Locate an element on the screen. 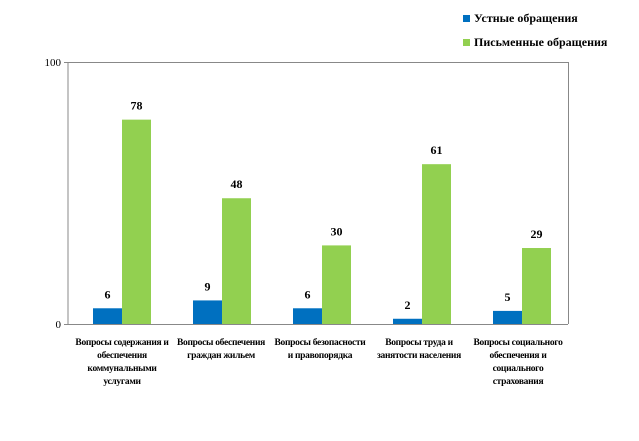 The height and width of the screenshot is (441, 639). data-label: 30 is located at coordinates (337, 231).